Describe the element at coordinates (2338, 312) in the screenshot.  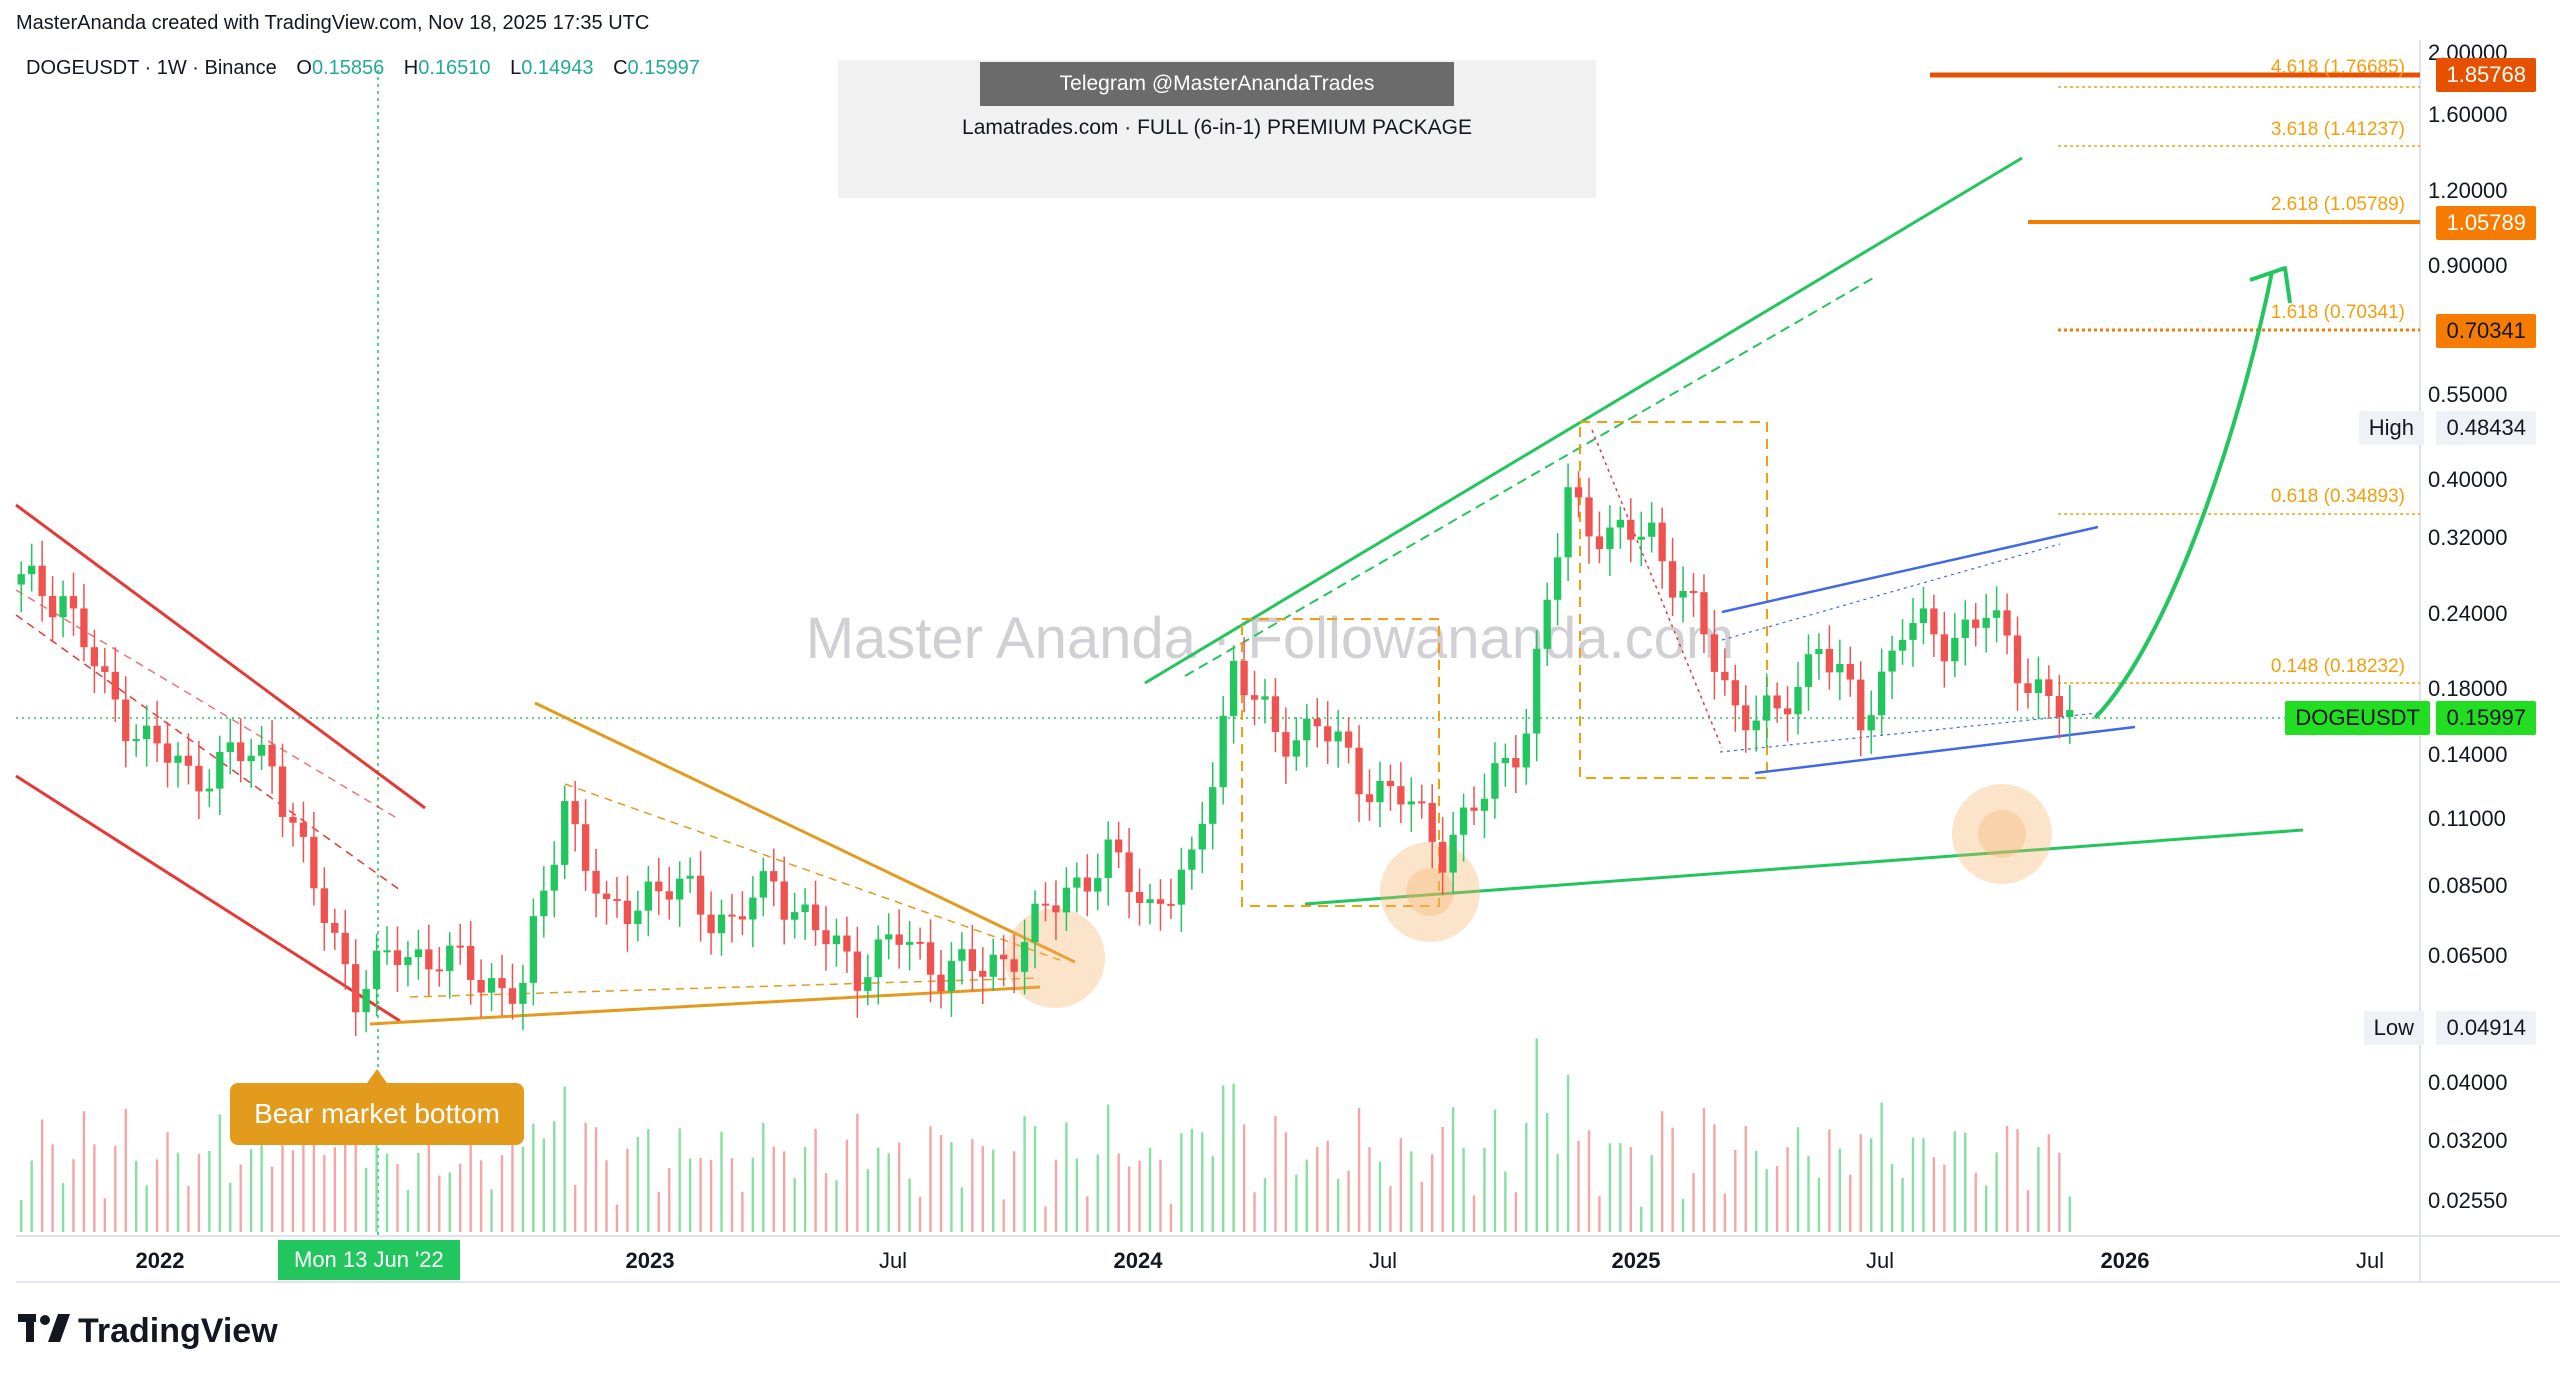
I see `fib-label-1618: 1.618 (0.70341)` at that location.